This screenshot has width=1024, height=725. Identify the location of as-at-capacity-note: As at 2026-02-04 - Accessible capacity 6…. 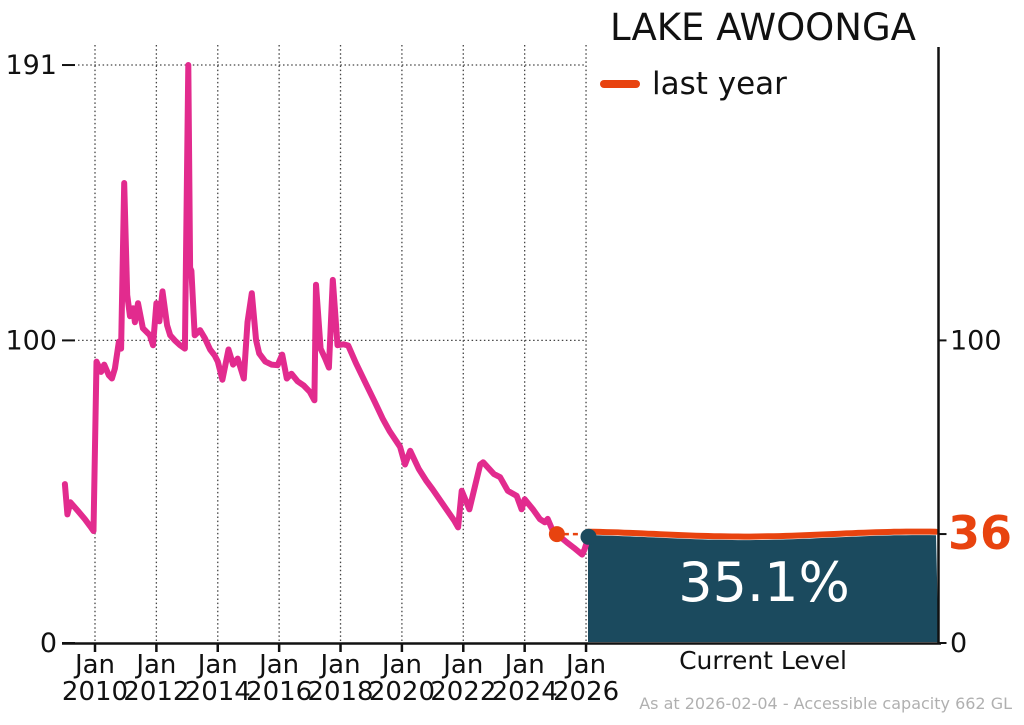
(825, 703).